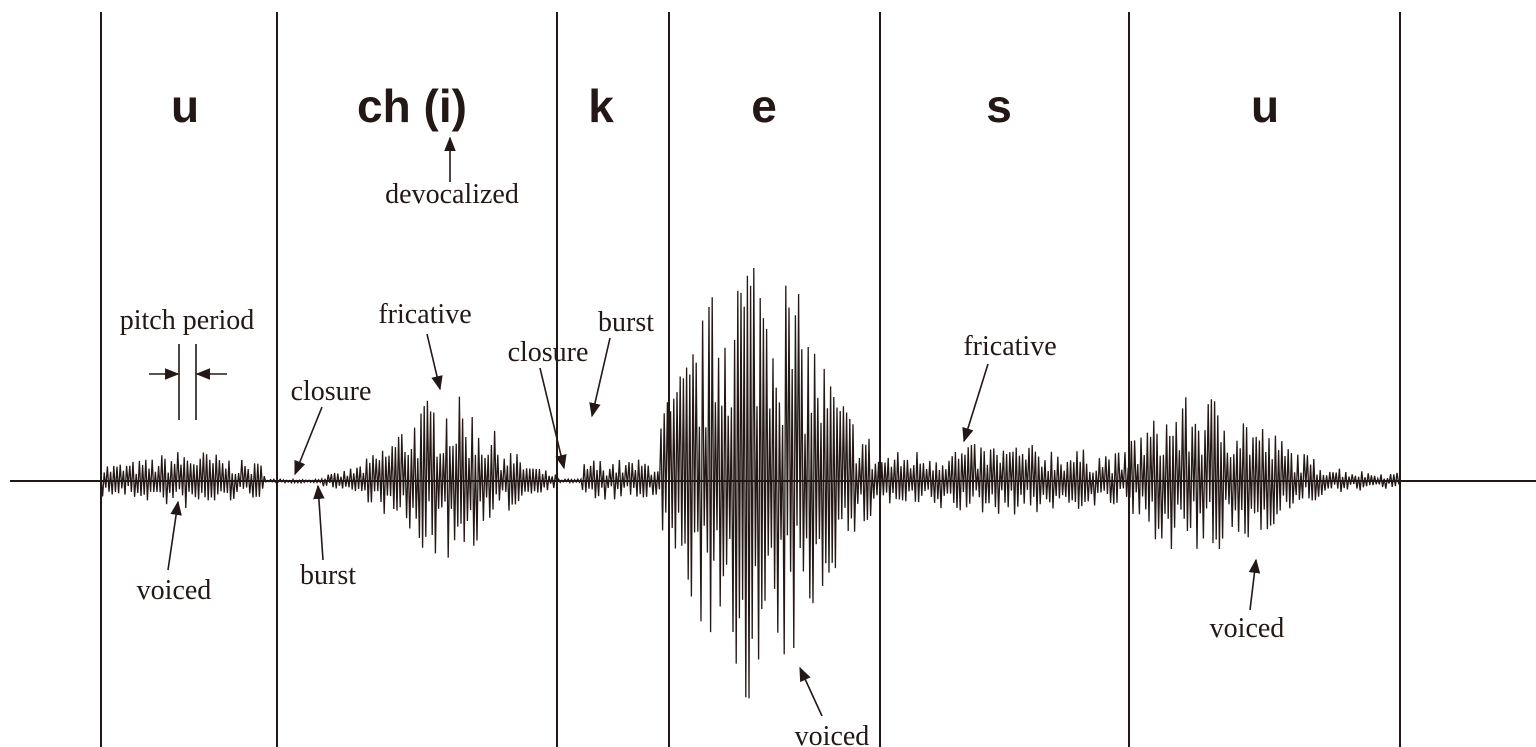 This screenshot has width=1536, height=747. What do you see at coordinates (999, 106) in the screenshot?
I see `segment-label: s` at bounding box center [999, 106].